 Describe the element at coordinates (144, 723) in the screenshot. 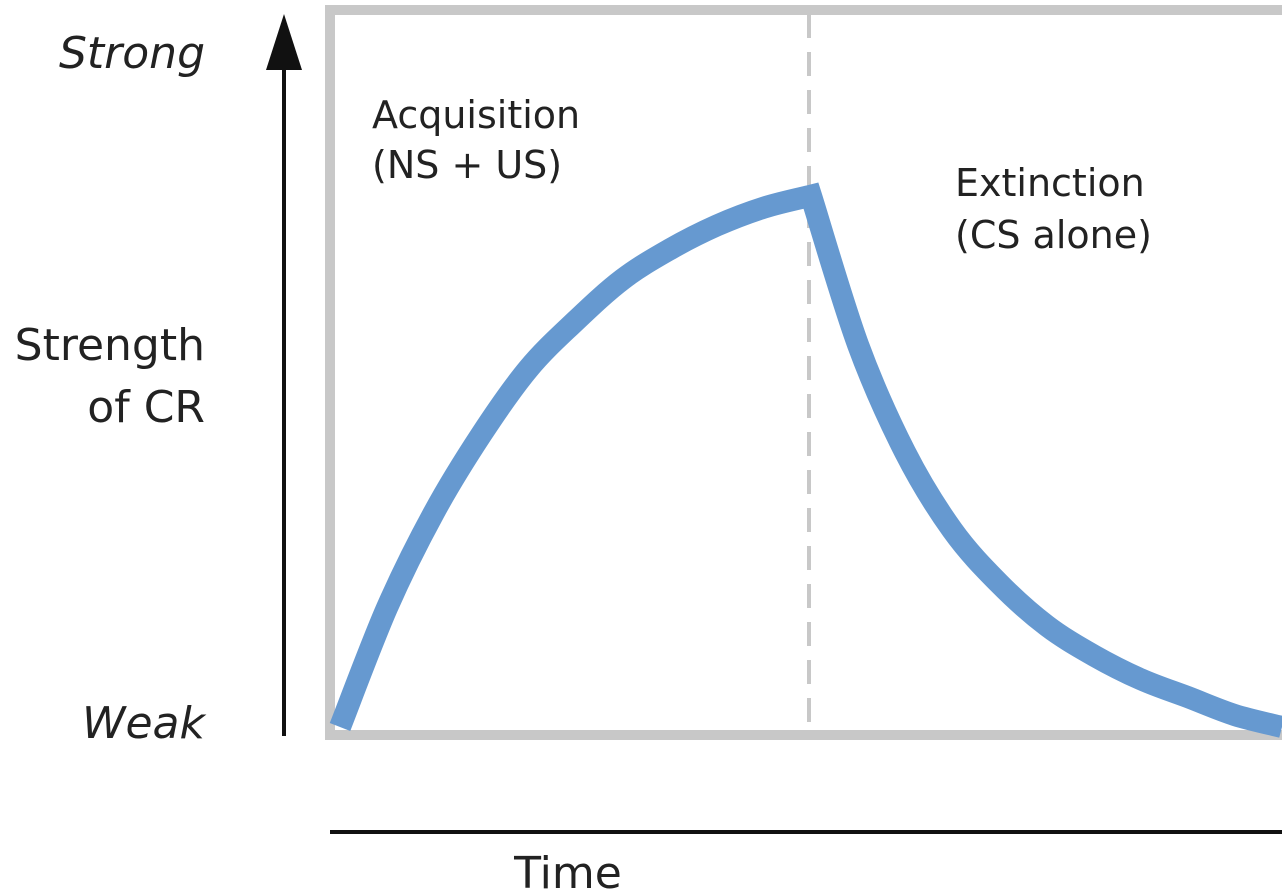

I see `y-axis-bottom-label: Weak` at that location.